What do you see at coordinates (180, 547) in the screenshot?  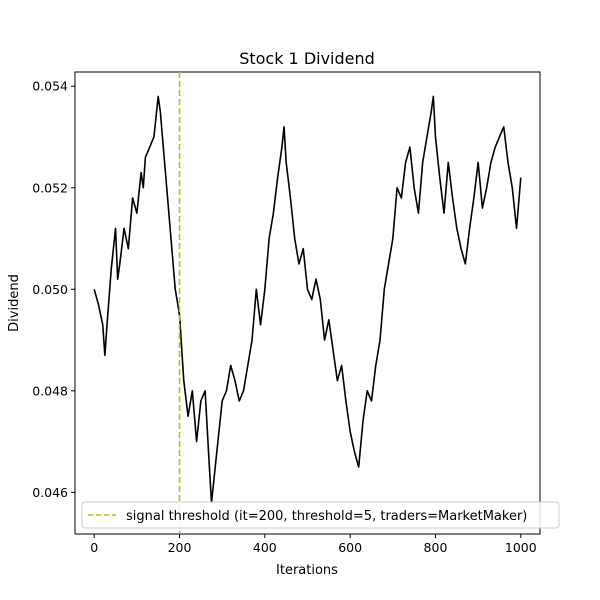 I see `x-tick-label-200: 200` at bounding box center [180, 547].